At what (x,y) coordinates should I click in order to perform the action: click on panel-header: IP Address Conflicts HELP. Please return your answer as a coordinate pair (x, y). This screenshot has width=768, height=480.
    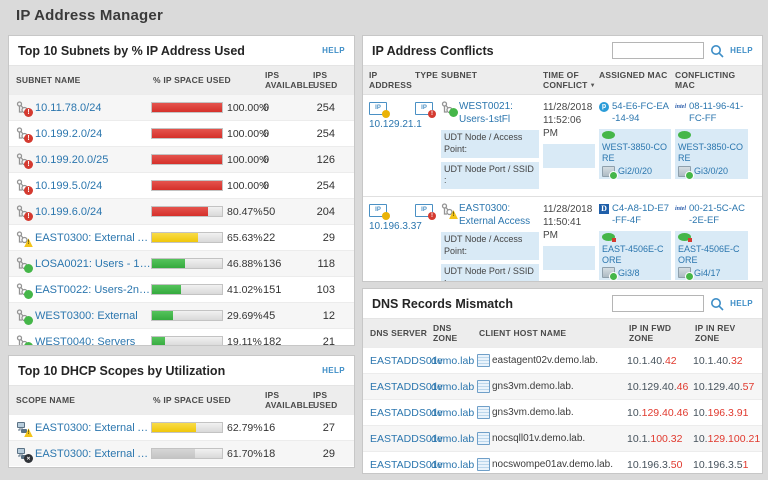
    Looking at the image, I should click on (562, 51).